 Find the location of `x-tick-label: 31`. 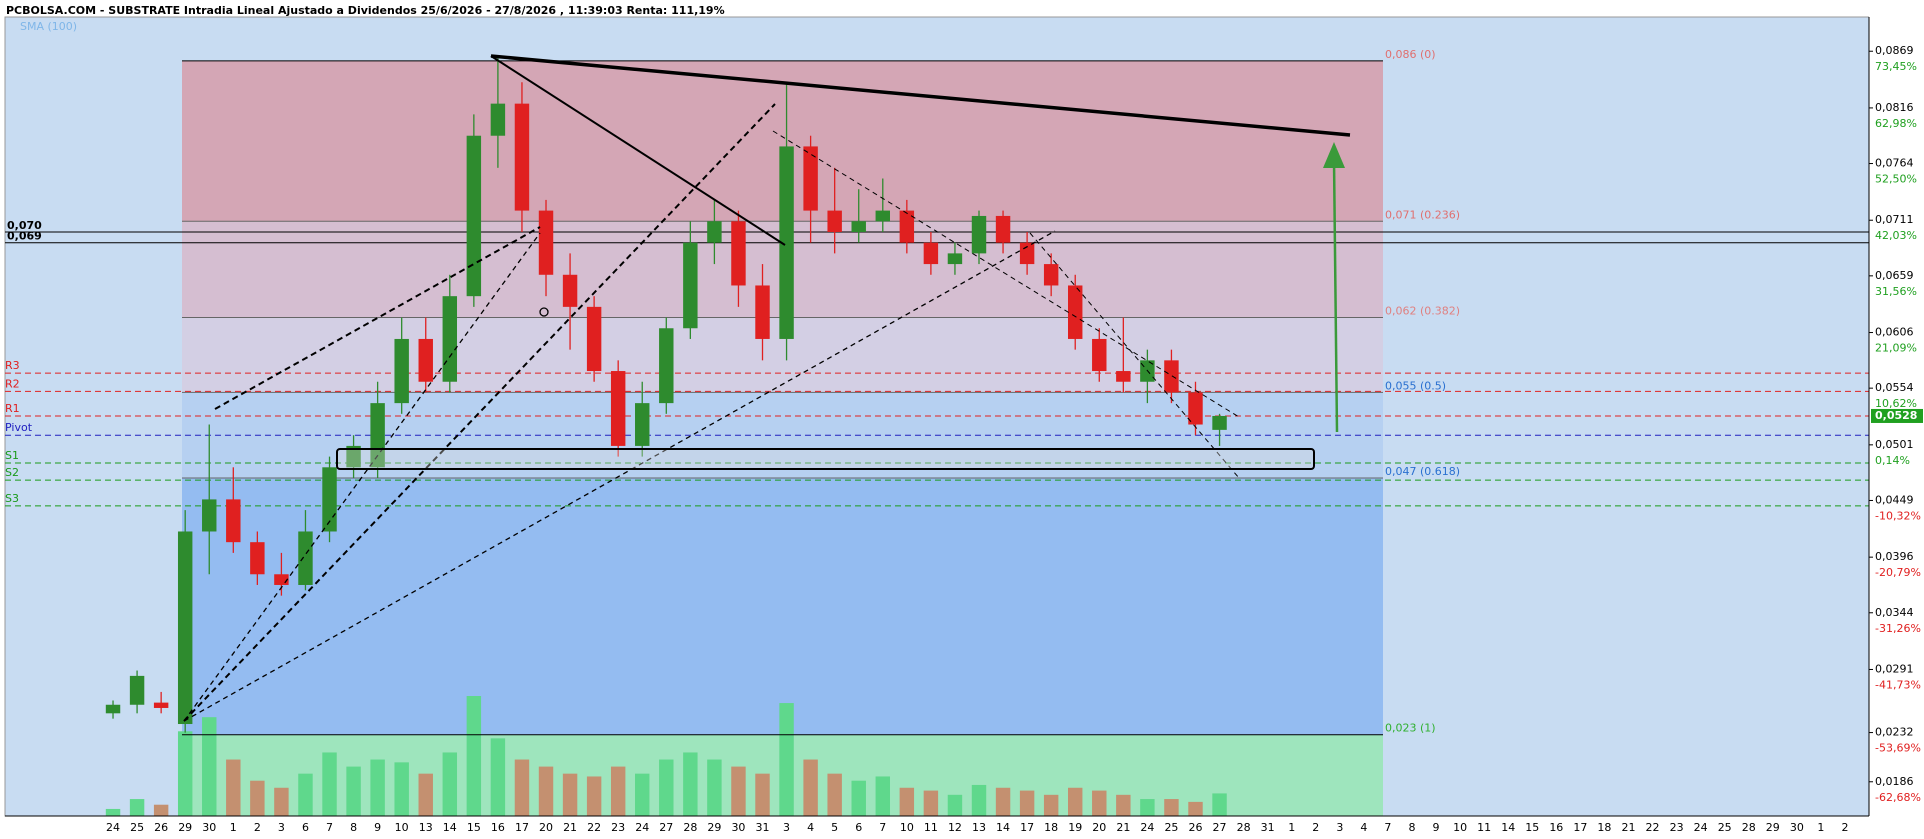

x-tick-label: 31 is located at coordinates (763, 827).